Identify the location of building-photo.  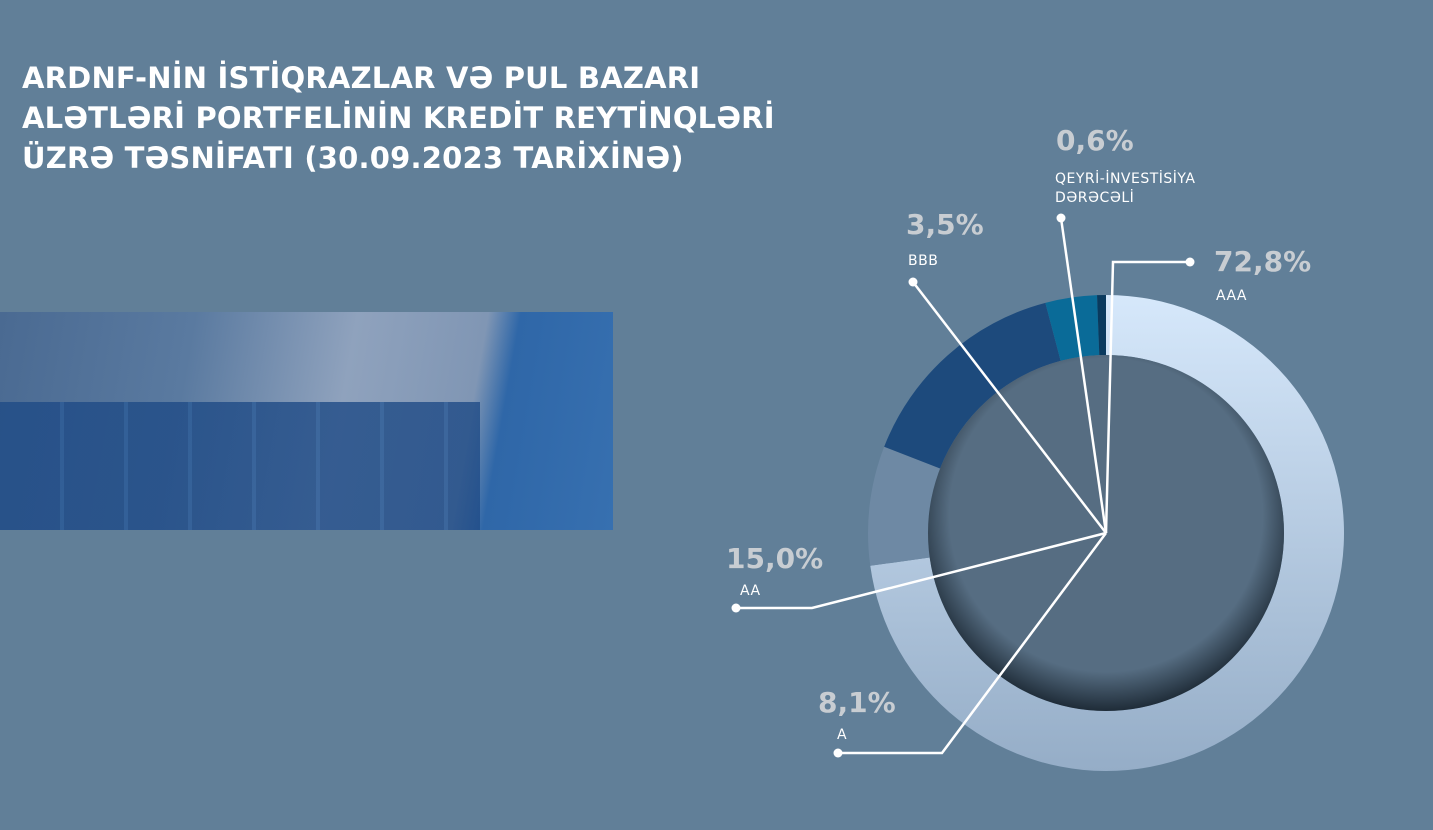
(306, 421).